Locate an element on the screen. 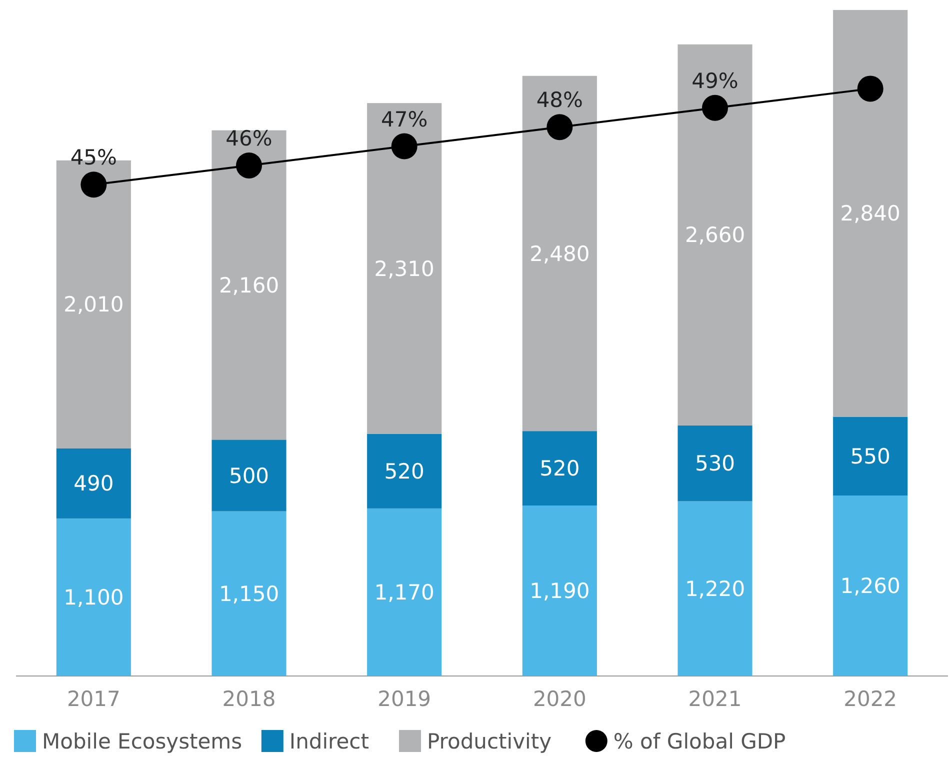 Image resolution: width=951 pixels, height=758 pixels. data-label: 530 is located at coordinates (715, 464).